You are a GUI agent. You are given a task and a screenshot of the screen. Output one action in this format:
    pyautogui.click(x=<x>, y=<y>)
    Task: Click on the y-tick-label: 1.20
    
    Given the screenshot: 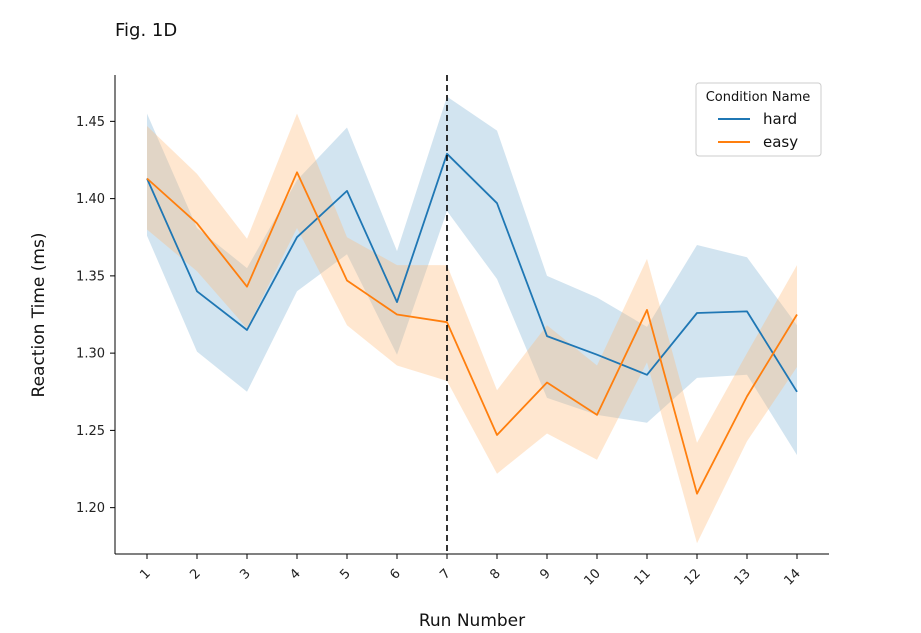 What is the action you would take?
    pyautogui.click(x=90, y=508)
    